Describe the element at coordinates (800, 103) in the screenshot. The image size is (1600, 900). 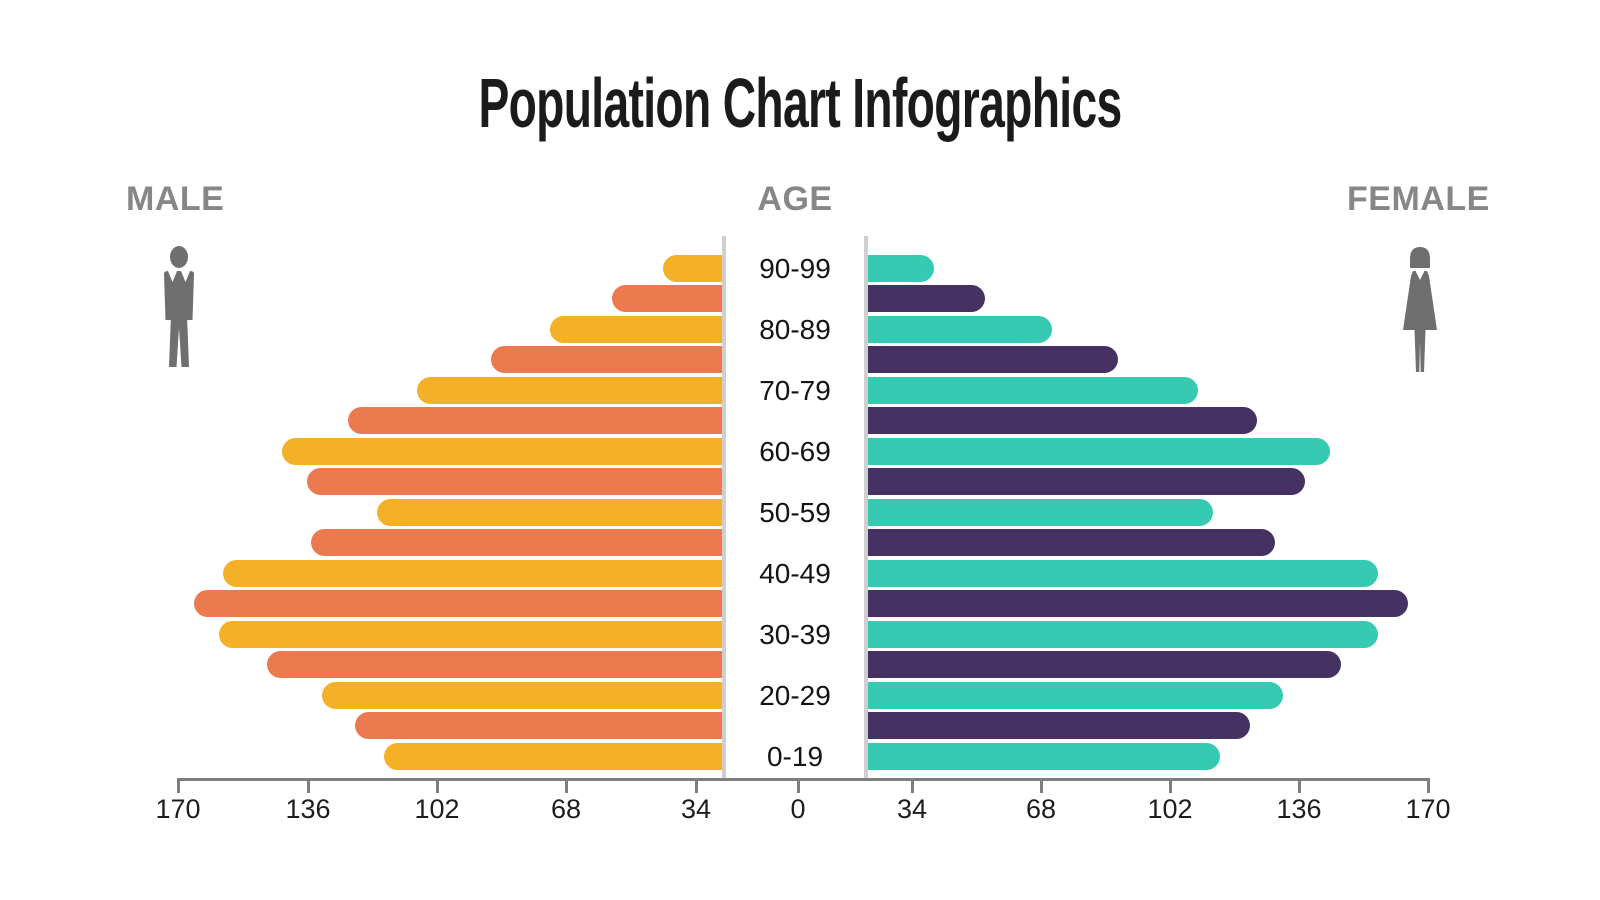
I see `page-title: Population Chart Infographics` at that location.